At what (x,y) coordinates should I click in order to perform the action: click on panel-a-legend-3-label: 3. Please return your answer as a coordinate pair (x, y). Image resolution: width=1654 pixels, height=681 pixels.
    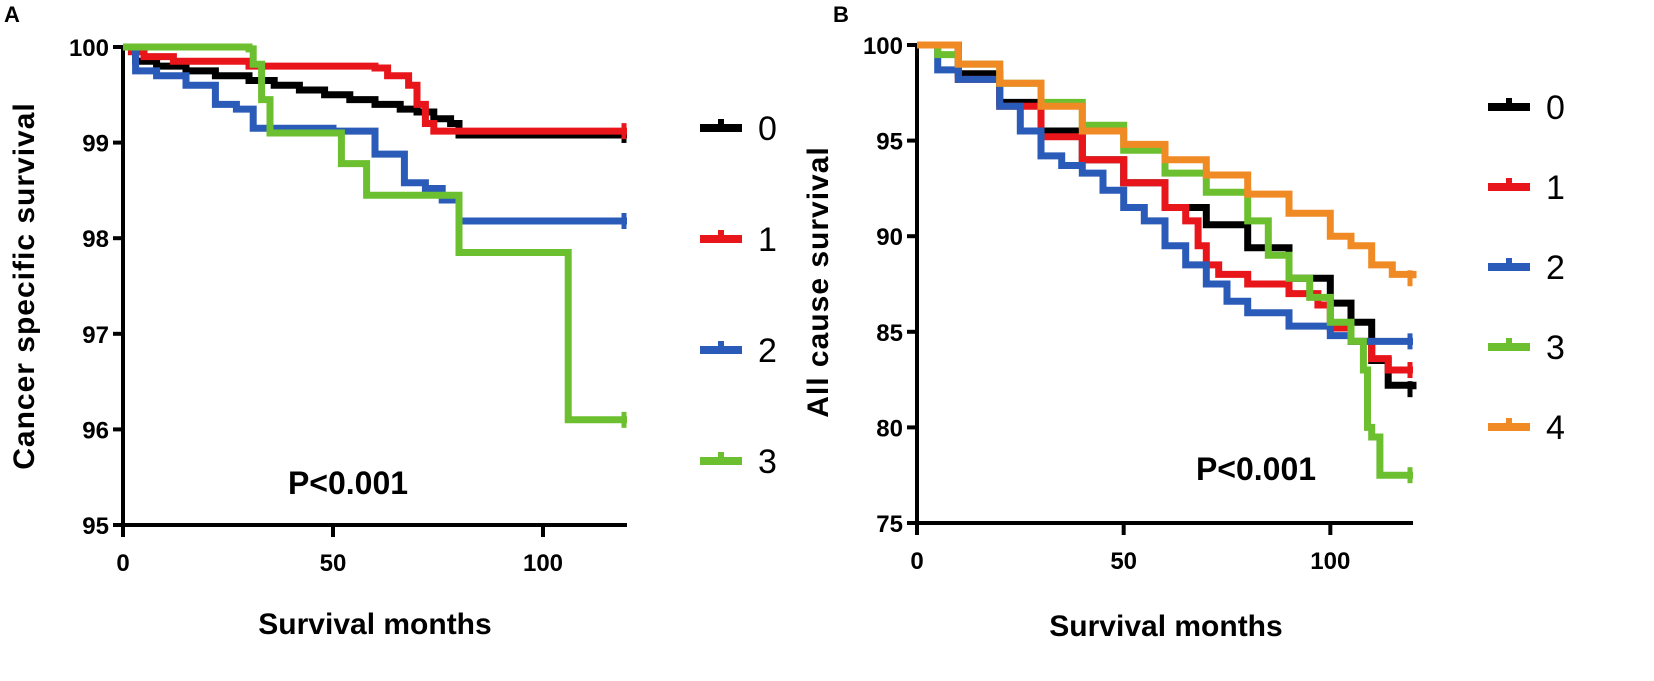
    Looking at the image, I should click on (767, 462).